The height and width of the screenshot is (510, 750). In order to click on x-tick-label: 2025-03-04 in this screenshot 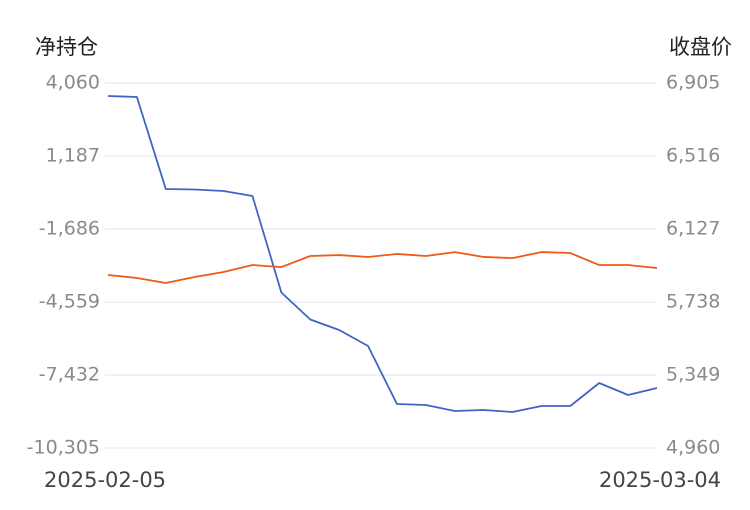, I will do `click(660, 480)`.